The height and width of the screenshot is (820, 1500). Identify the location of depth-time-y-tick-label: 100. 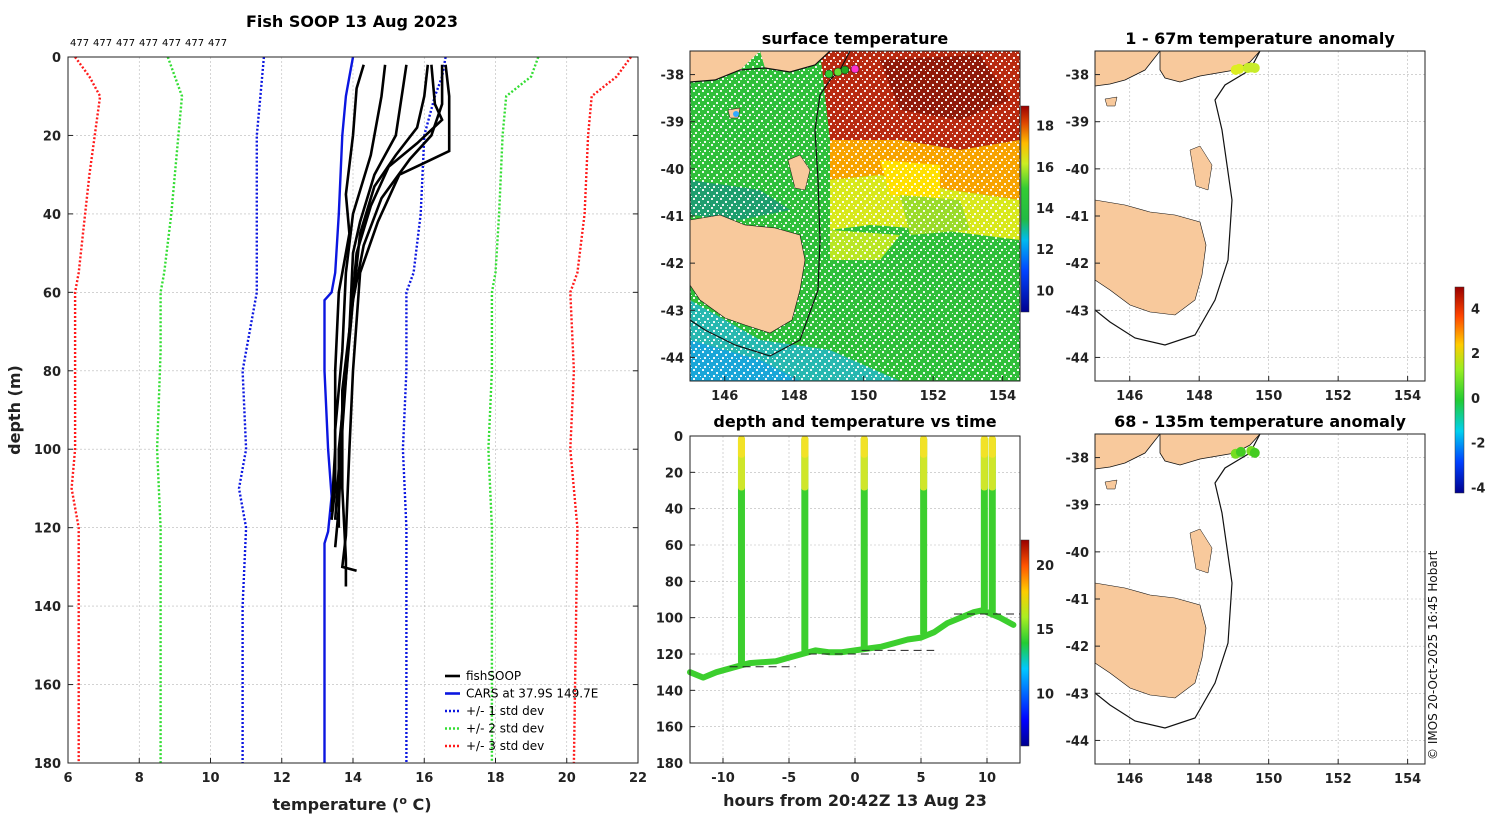
(669, 619).